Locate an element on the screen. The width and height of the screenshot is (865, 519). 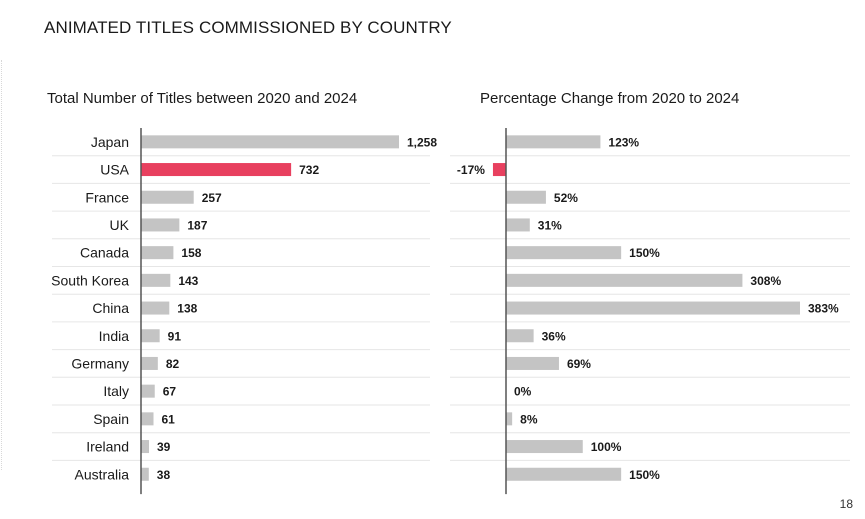
left-bar-ireland is located at coordinates (145, 447).